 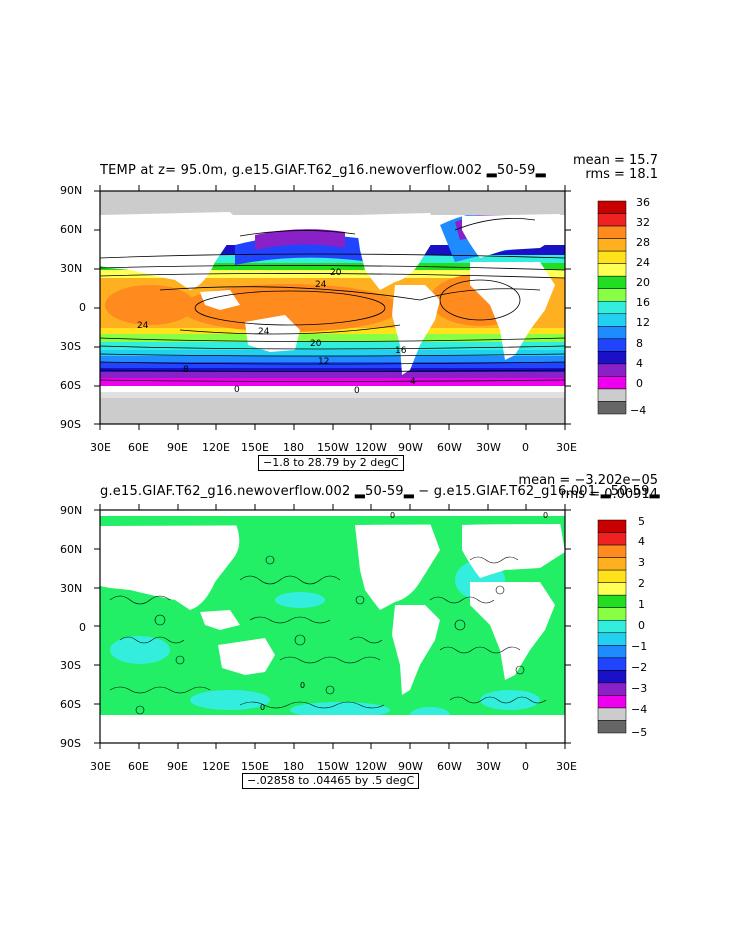 What do you see at coordinates (621, 174) in the screenshot?
I see `panel1-rms: rms = 18.1` at bounding box center [621, 174].